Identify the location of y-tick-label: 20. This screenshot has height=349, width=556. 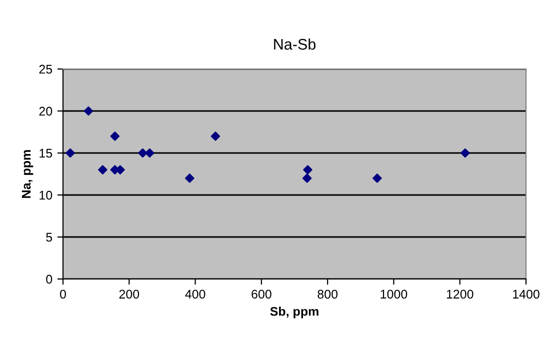
(45, 111).